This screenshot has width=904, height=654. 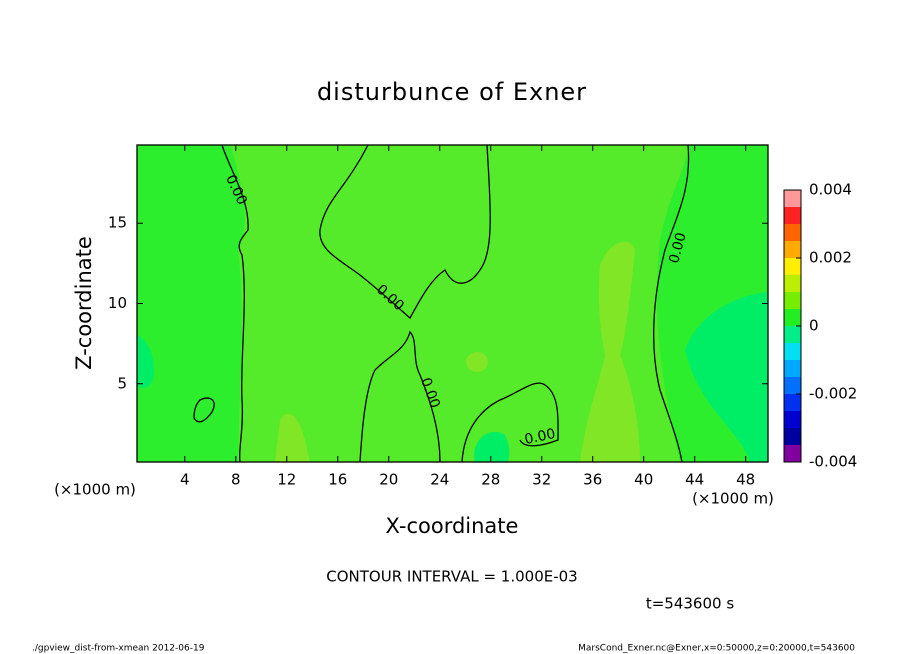 What do you see at coordinates (118, 649) in the screenshot?
I see `footer-left: ./gpview_dist-from-xmean 2012-06-19` at bounding box center [118, 649].